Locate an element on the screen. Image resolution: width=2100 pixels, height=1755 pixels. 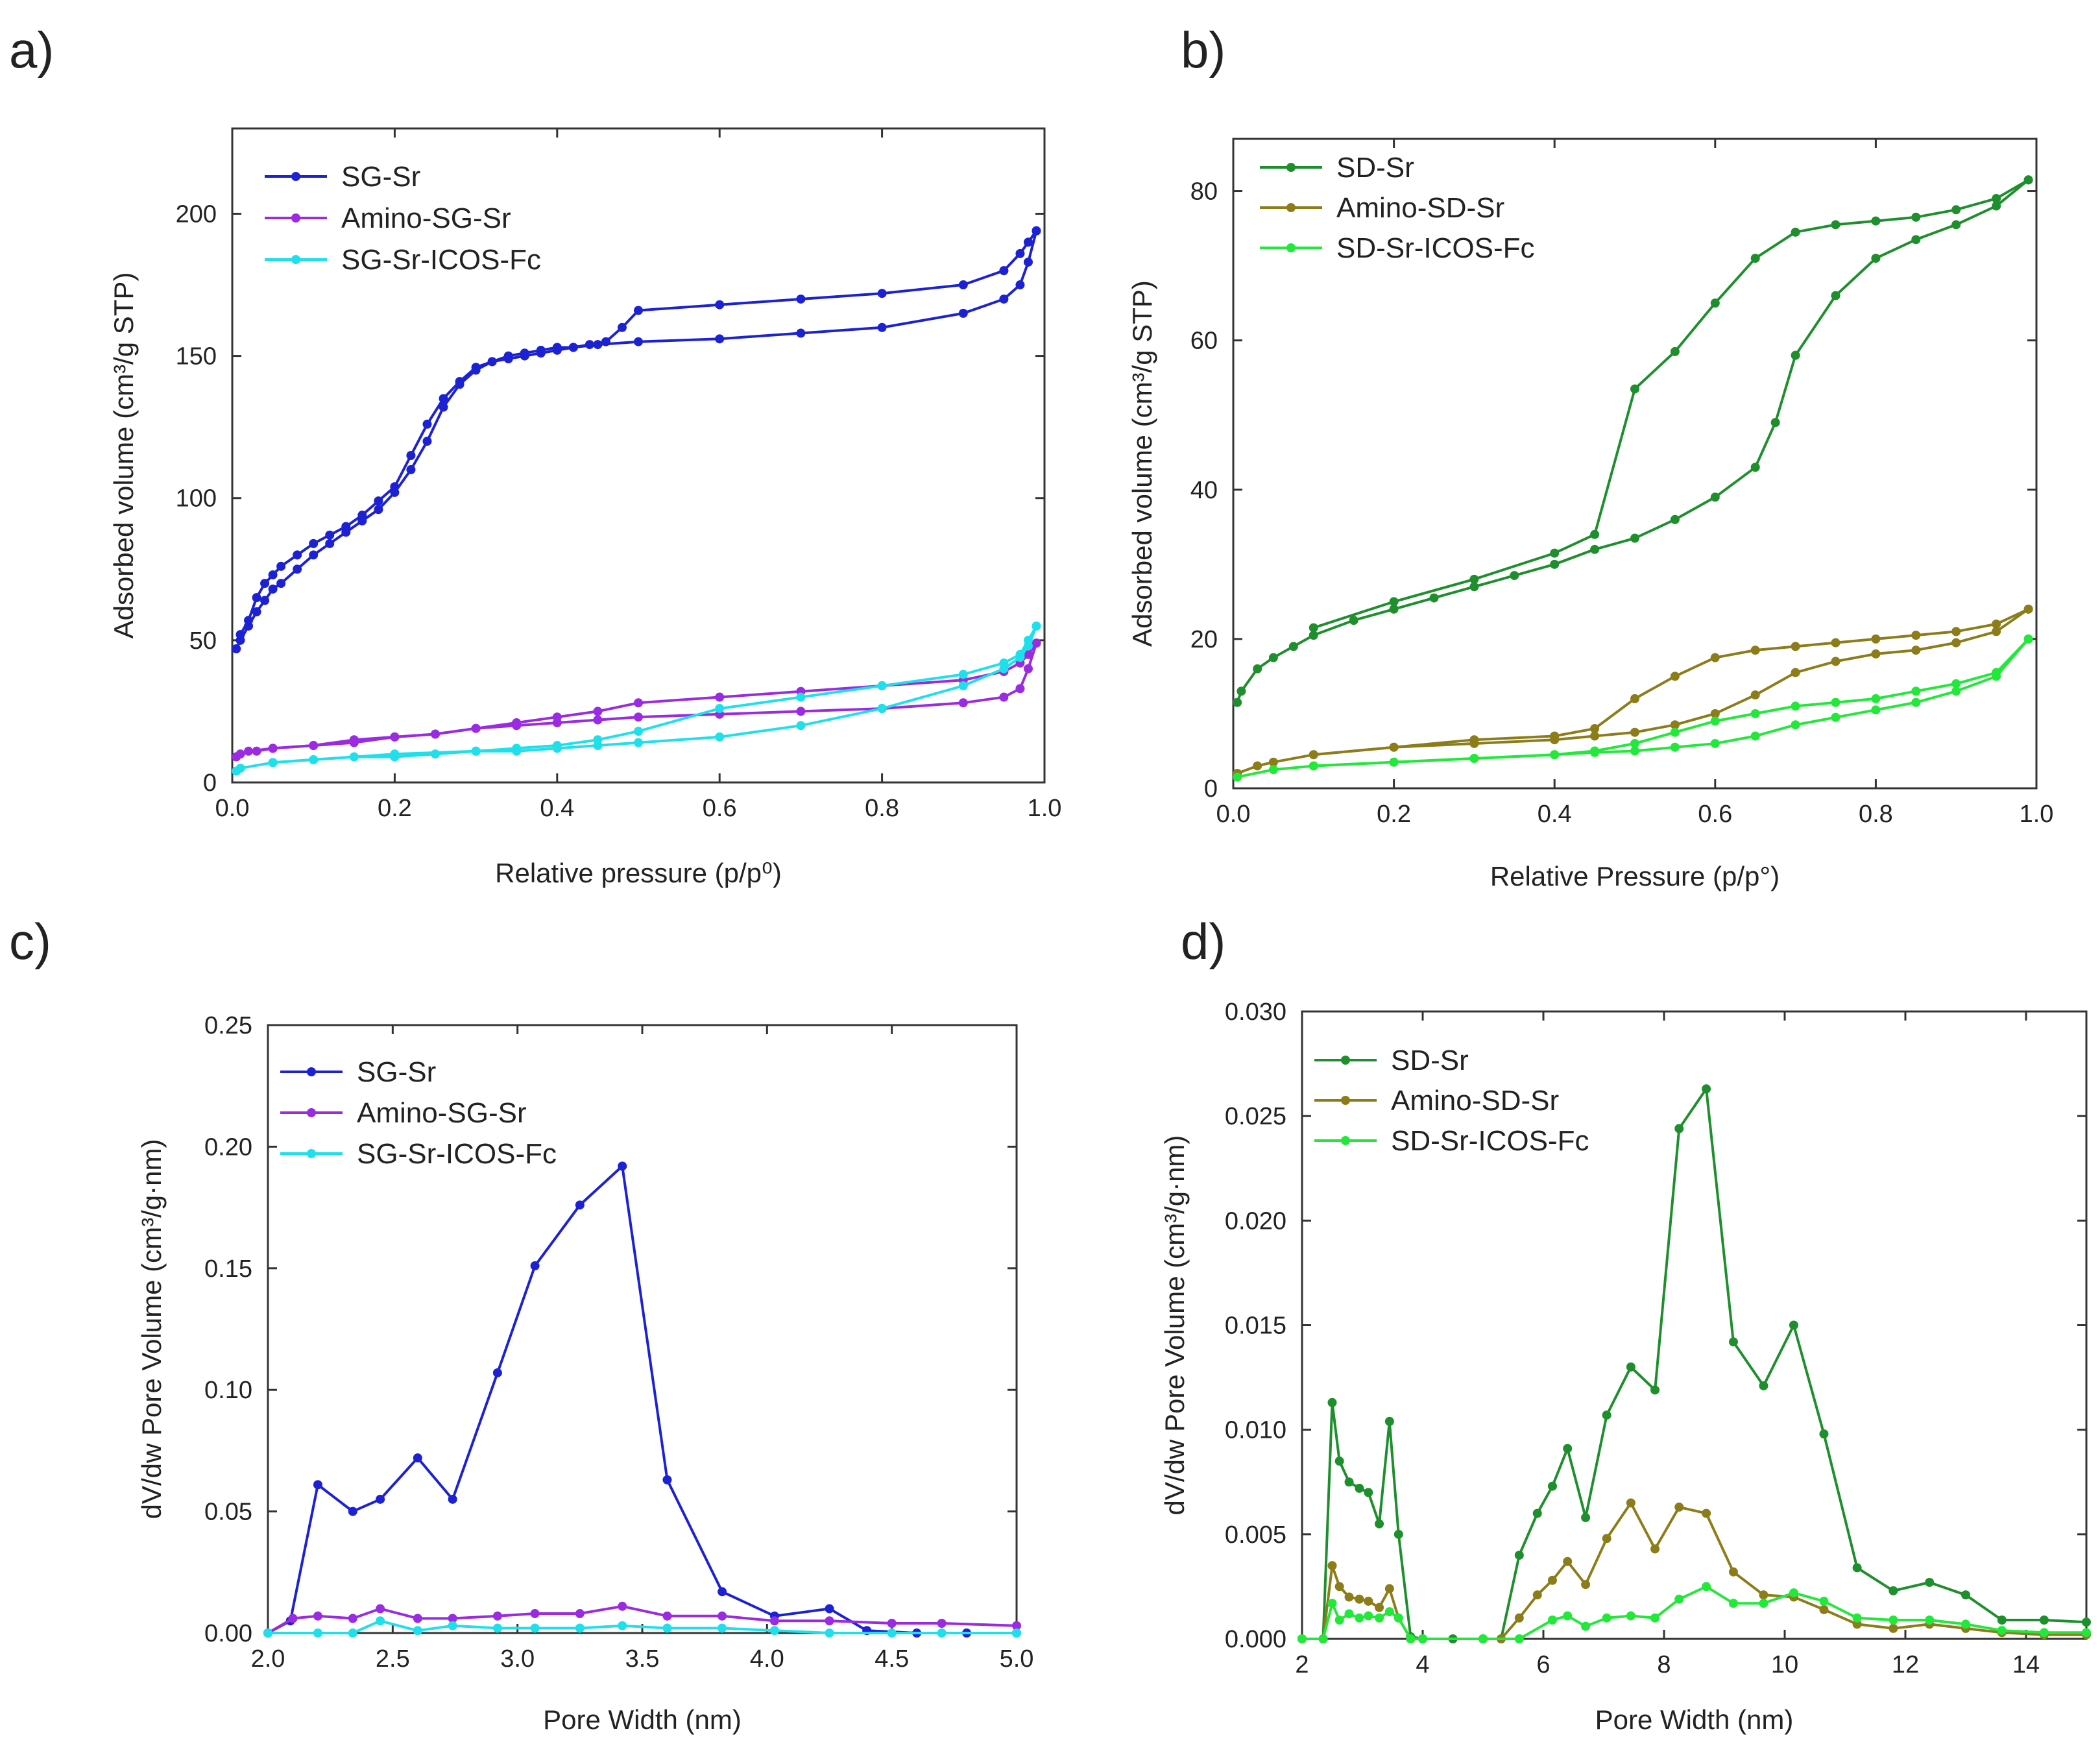
y-axis-title: Adsorbed volume (cm³/g STP) is located at coordinates (1142, 463).